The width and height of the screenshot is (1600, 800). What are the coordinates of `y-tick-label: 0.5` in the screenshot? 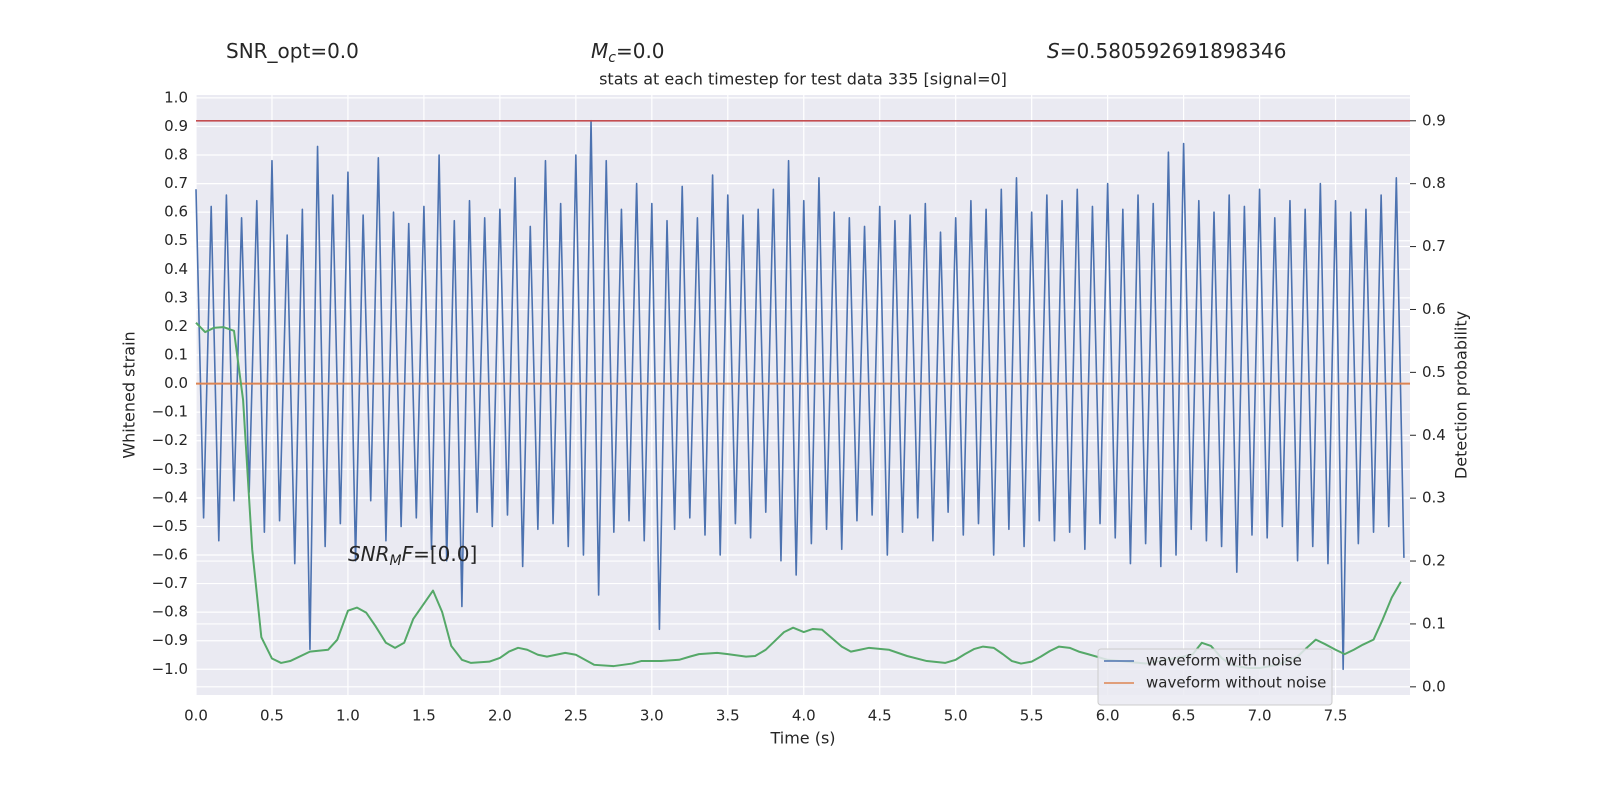 It's located at (176, 240).